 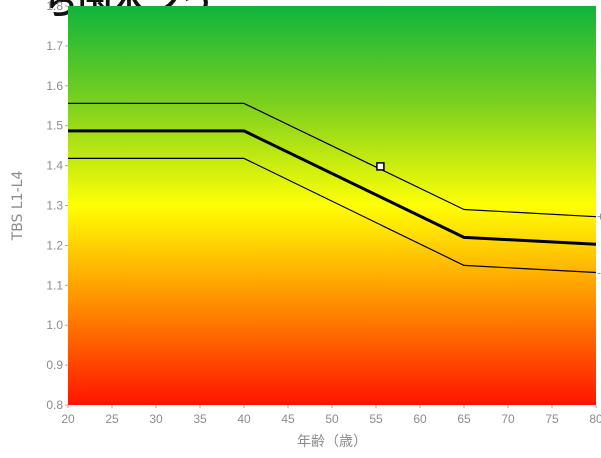 I want to click on x-tick-label: 45, so click(x=288, y=419).